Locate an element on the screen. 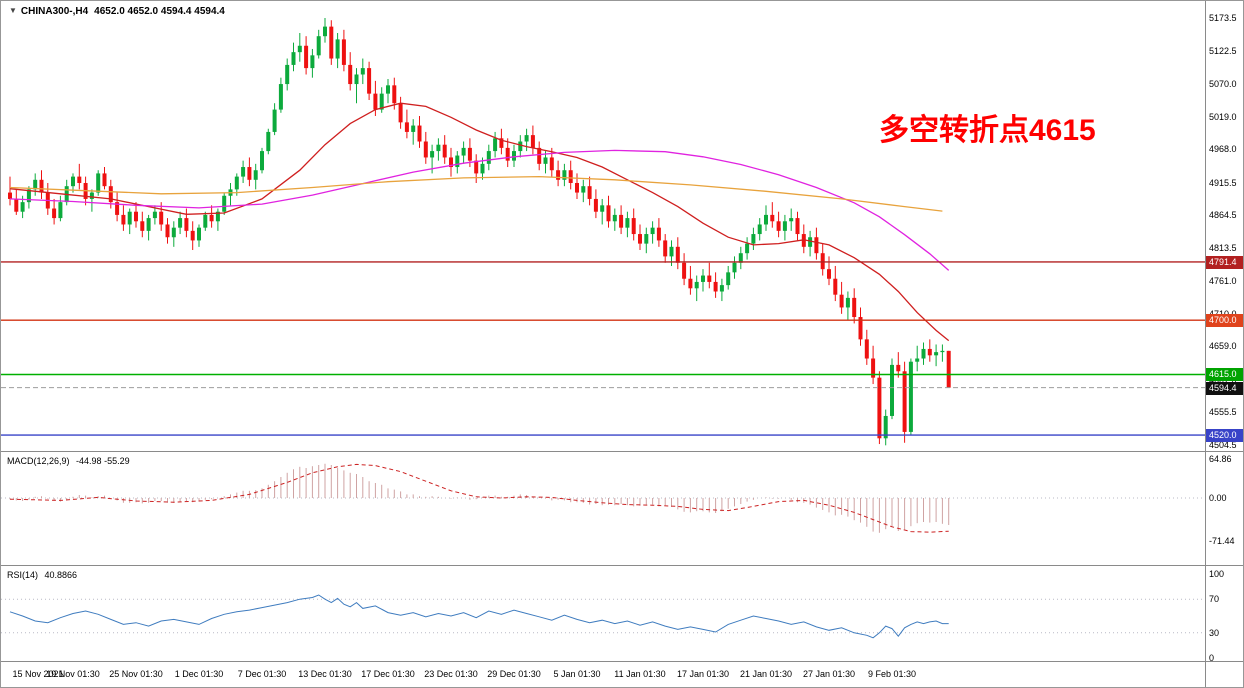 This screenshot has height=688, width=1244. ma-line-mid-magenta is located at coordinates (479, 210).